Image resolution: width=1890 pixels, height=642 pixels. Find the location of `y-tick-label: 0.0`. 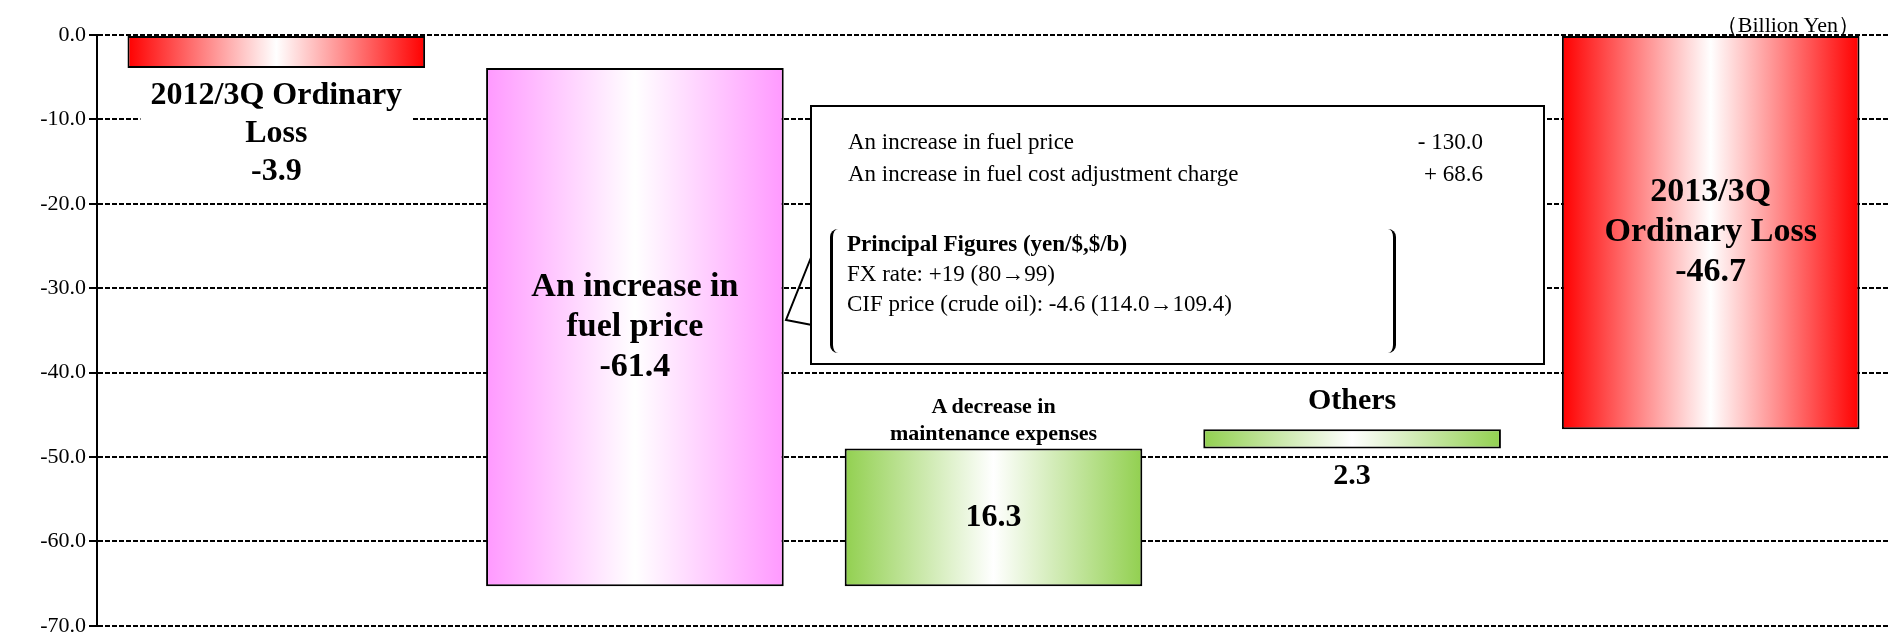

y-tick-label: 0.0 is located at coordinates (72, 33).